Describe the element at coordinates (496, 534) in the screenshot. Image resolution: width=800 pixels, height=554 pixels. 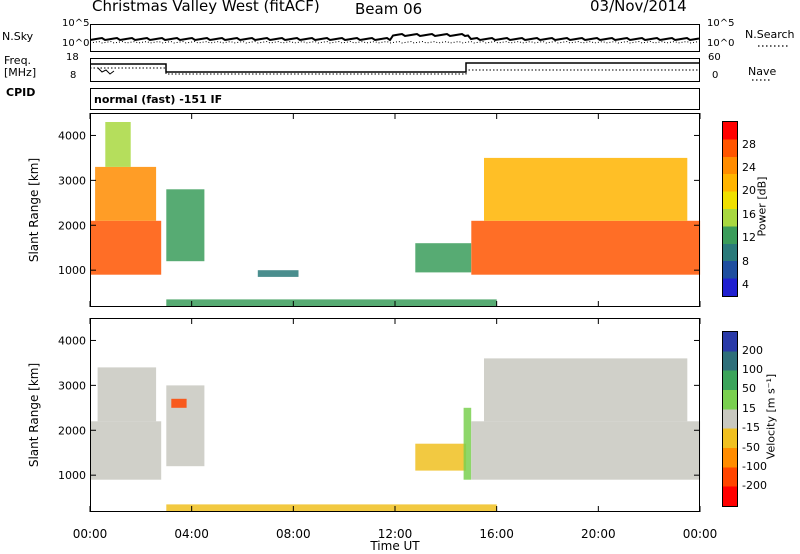
I see `x-tick-label-4: 16:00` at that location.